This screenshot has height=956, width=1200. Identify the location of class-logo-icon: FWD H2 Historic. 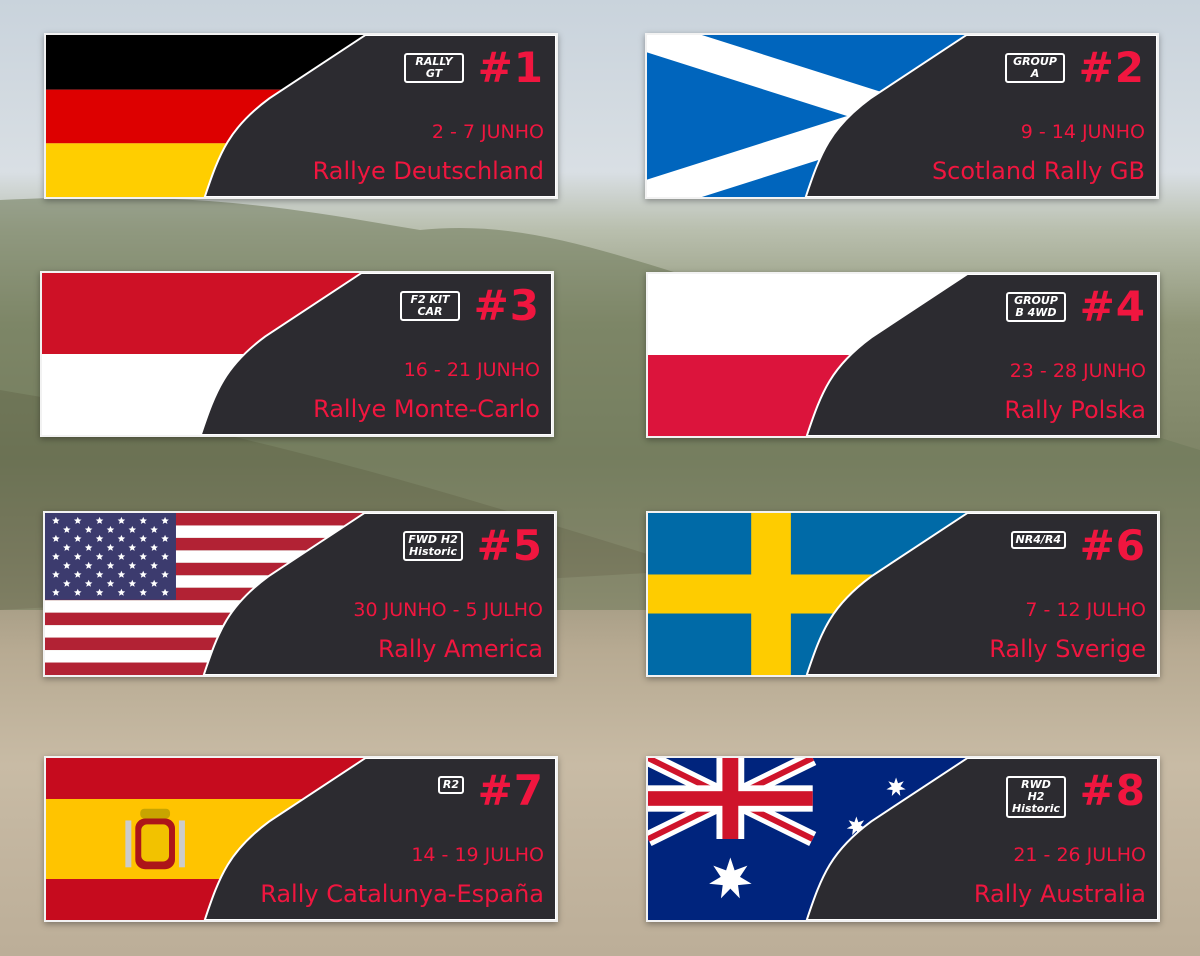
(433, 546).